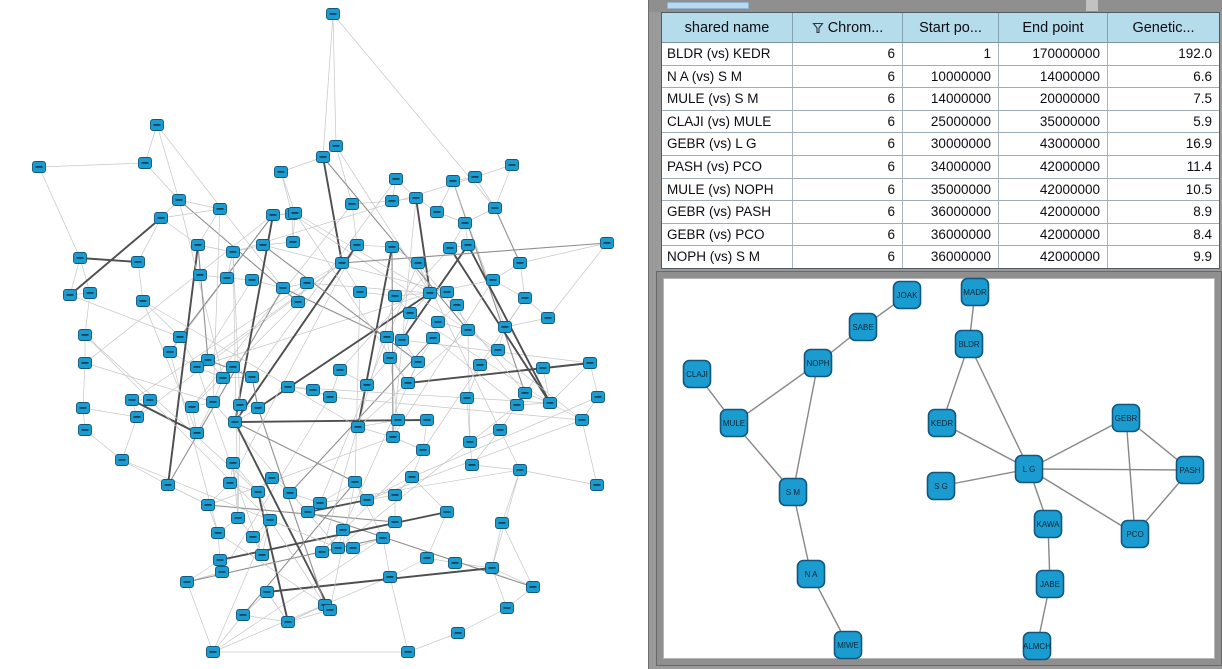 This screenshot has height=669, width=1222. I want to click on table-row: GEBR (vs) PASH 6 36000000 42000000 8.9, so click(940, 212).